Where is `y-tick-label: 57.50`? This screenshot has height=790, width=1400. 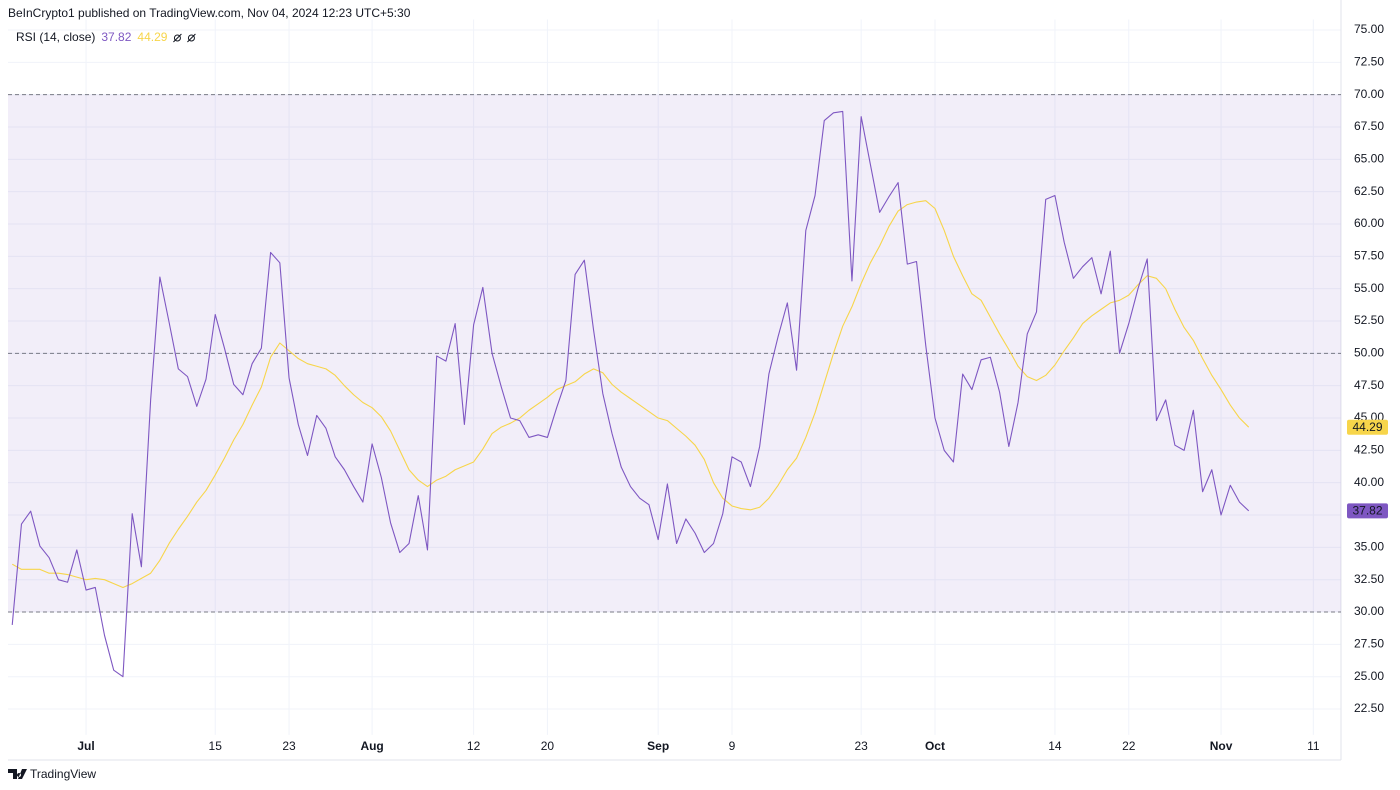
y-tick-label: 57.50 is located at coordinates (1369, 256).